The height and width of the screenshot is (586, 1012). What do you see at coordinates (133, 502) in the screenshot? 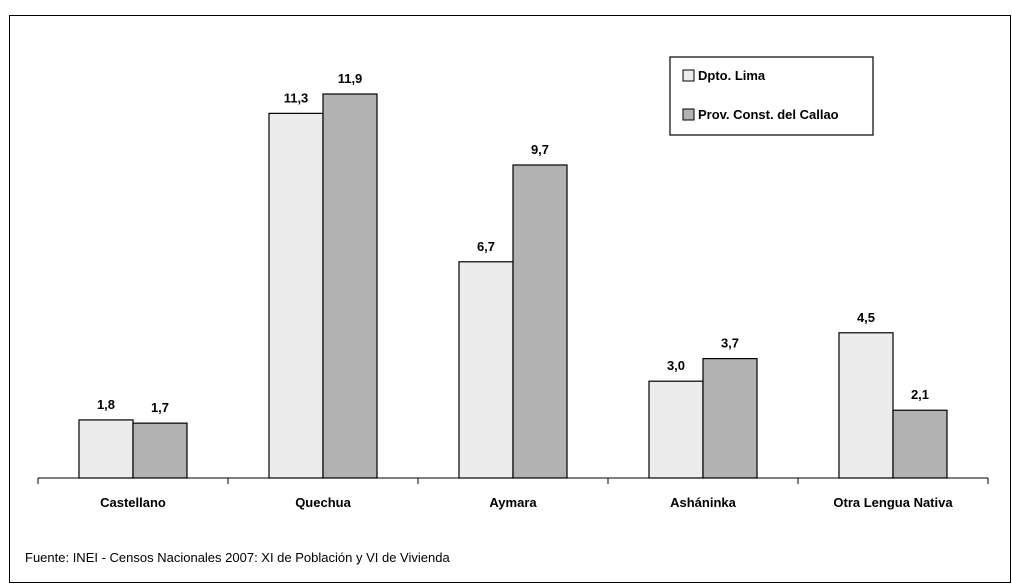
I see `x-tick-label: Castellano` at bounding box center [133, 502].